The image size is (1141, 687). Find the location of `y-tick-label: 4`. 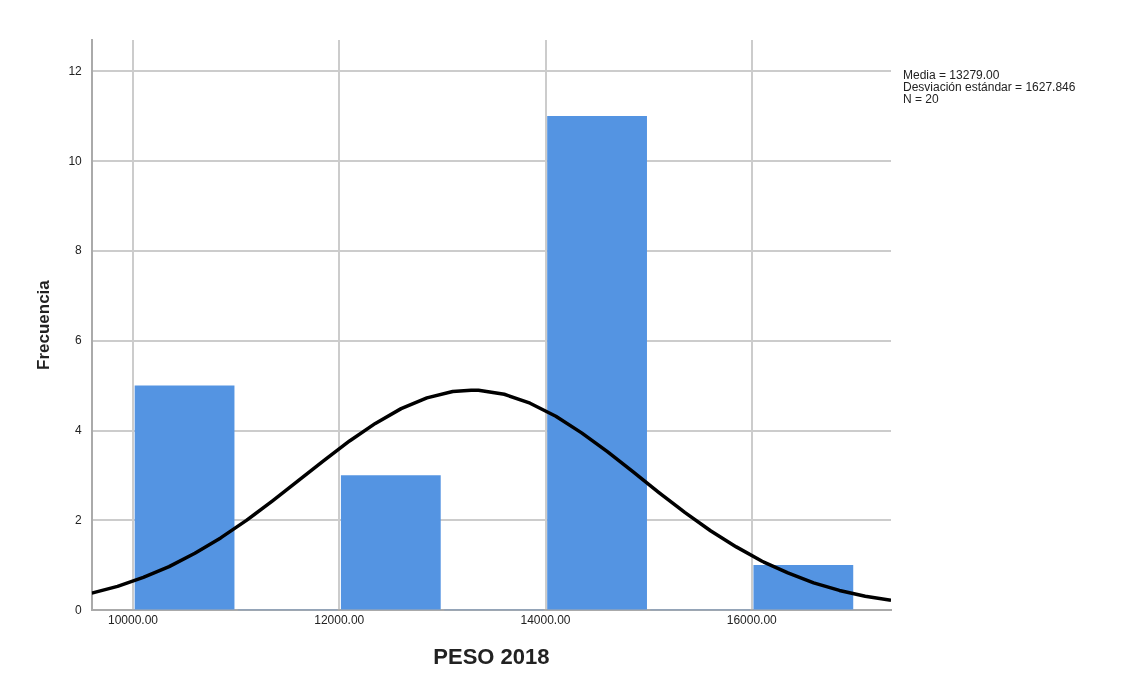

y-tick-label: 4 is located at coordinates (79, 429).